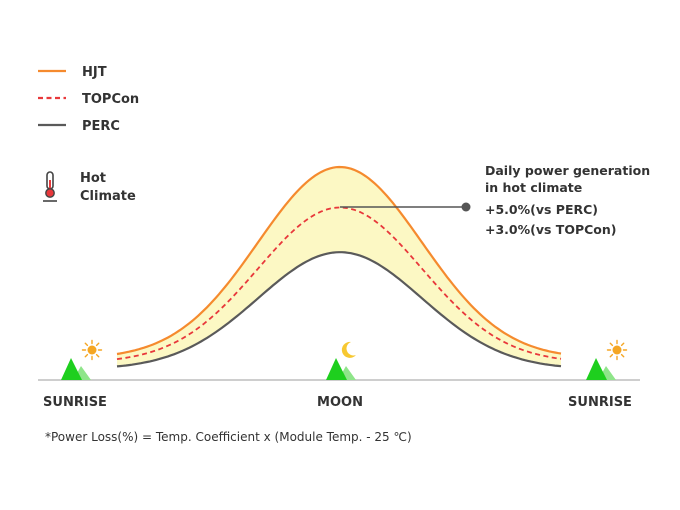  Describe the element at coordinates (567, 170) in the screenshot. I see `annotation-title-line-1: Daily power generation` at that location.